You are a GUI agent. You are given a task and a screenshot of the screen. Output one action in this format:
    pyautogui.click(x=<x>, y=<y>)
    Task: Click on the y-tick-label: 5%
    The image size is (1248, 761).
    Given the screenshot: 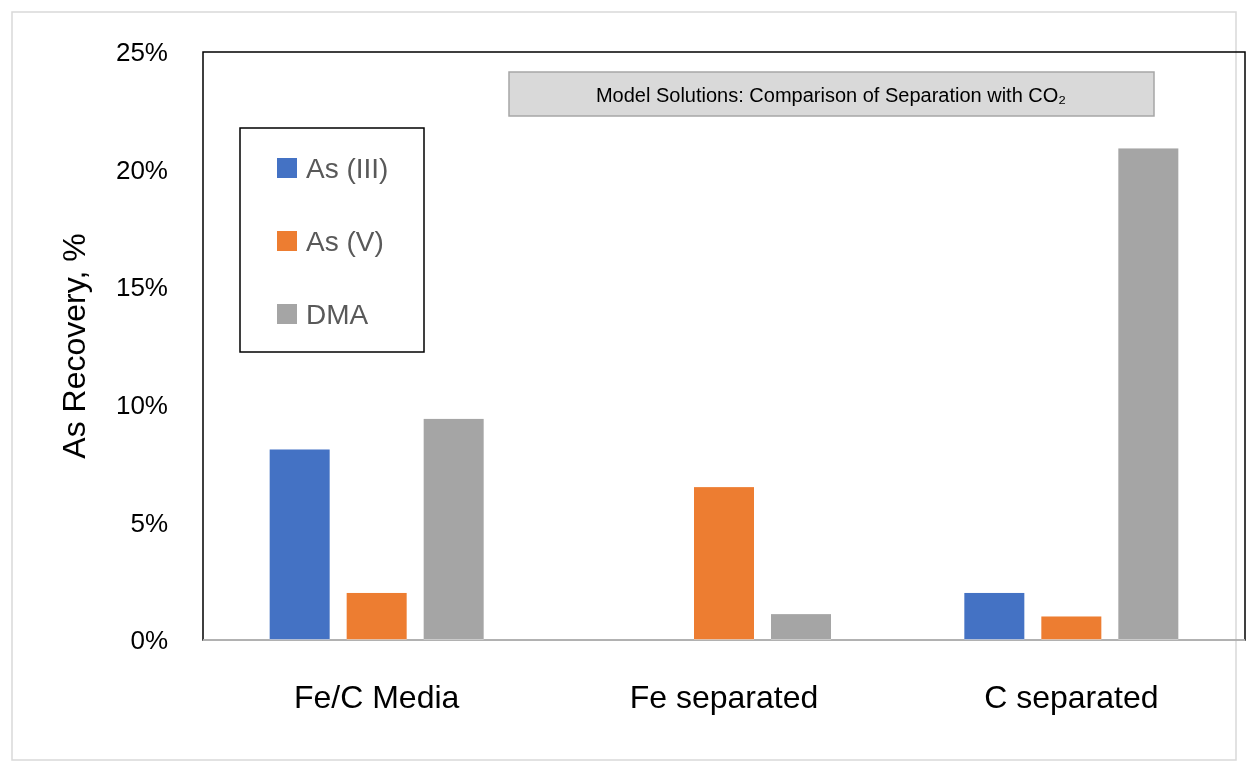 What is the action you would take?
    pyautogui.click(x=149, y=522)
    